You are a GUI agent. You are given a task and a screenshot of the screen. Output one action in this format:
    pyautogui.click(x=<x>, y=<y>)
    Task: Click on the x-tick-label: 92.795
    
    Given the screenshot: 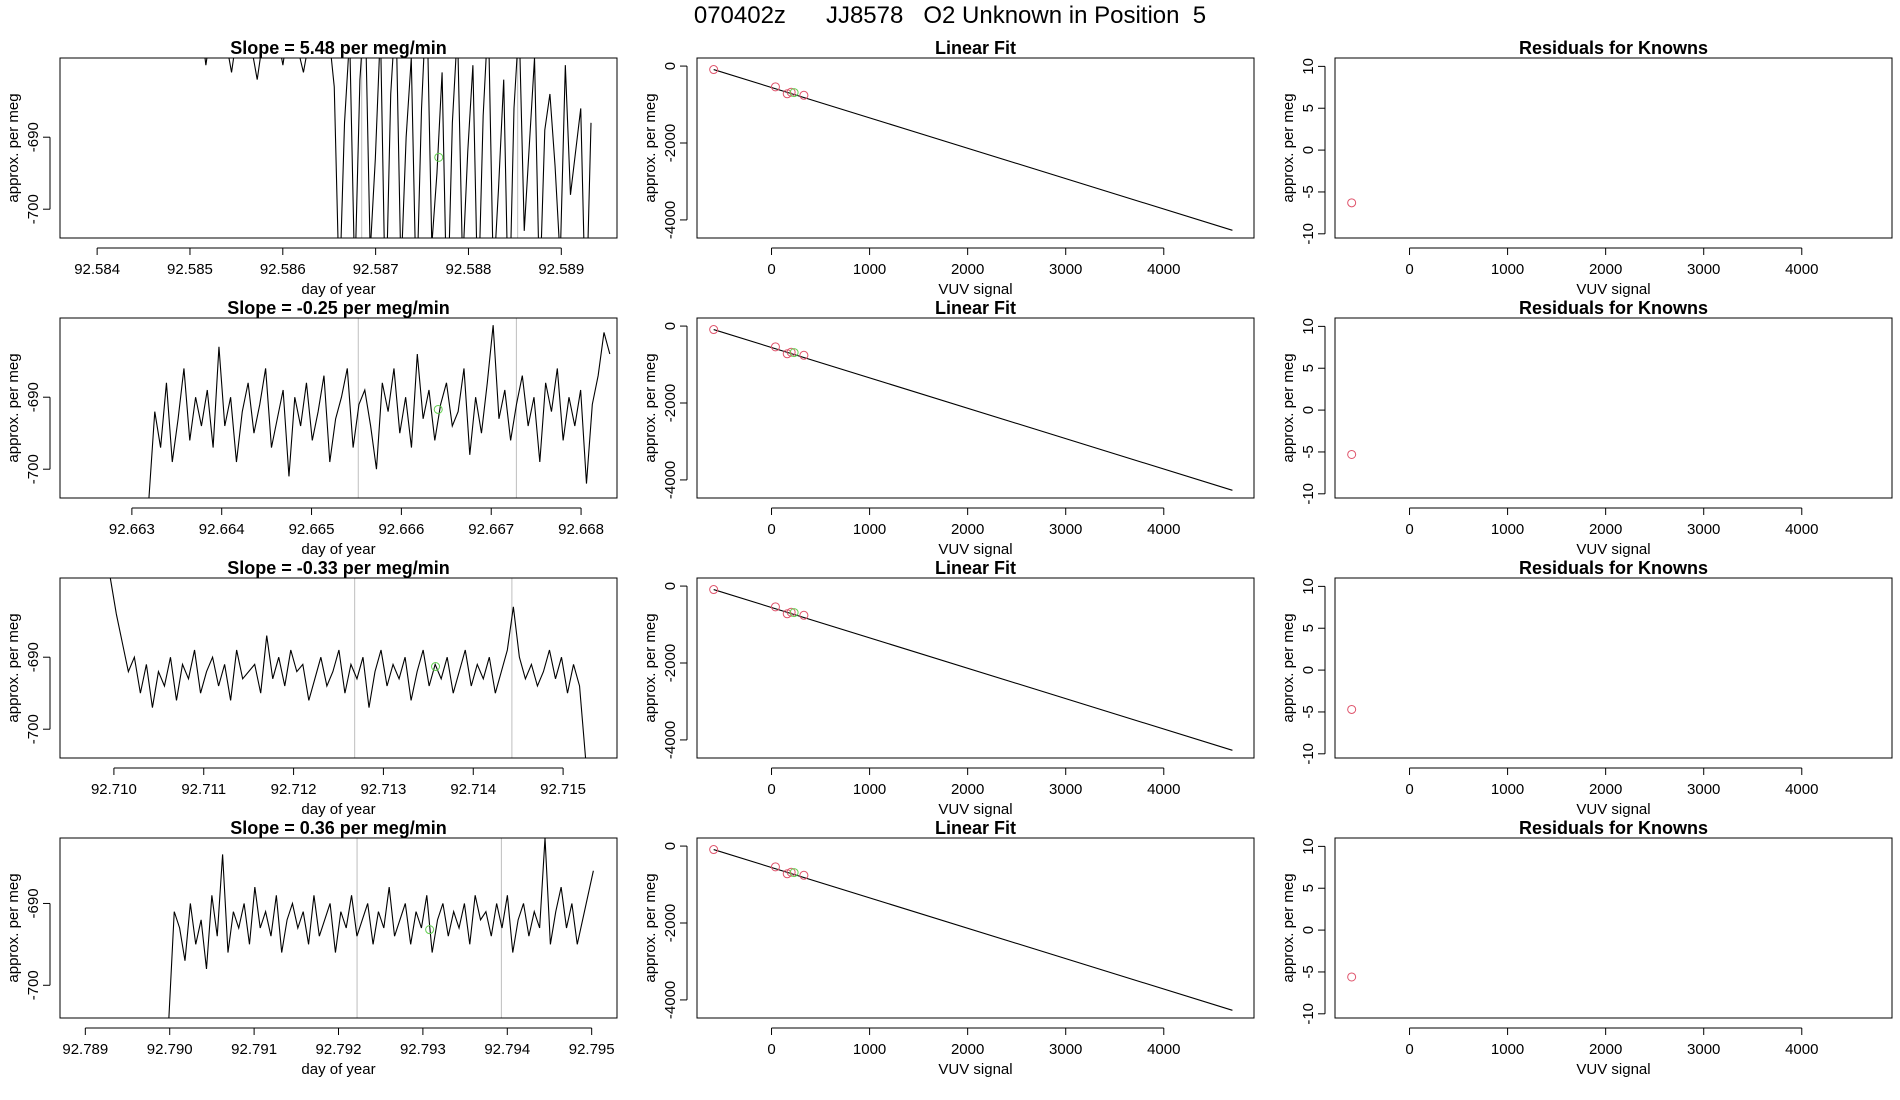 What is the action you would take?
    pyautogui.click(x=592, y=1049)
    